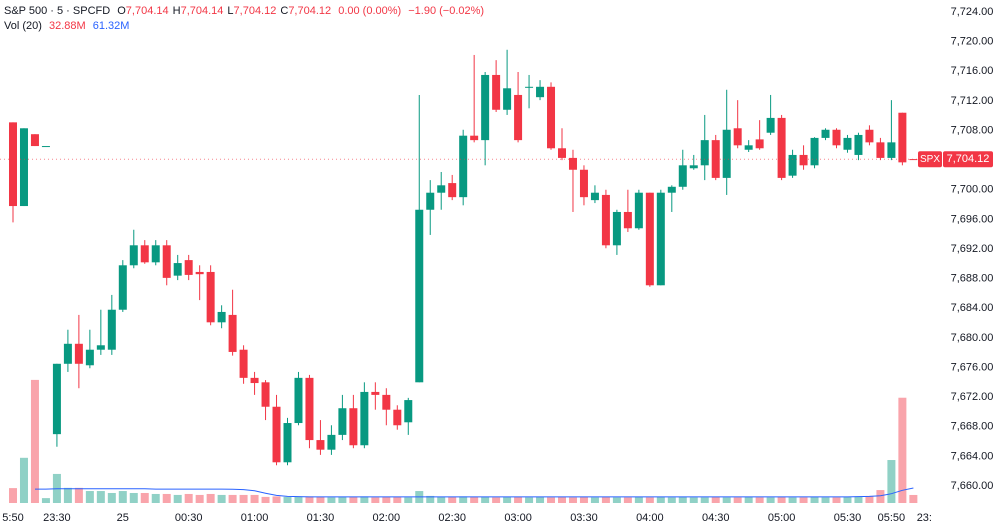  What do you see at coordinates (972, 308) in the screenshot?
I see `y-tick-label: 7,684.00` at bounding box center [972, 308].